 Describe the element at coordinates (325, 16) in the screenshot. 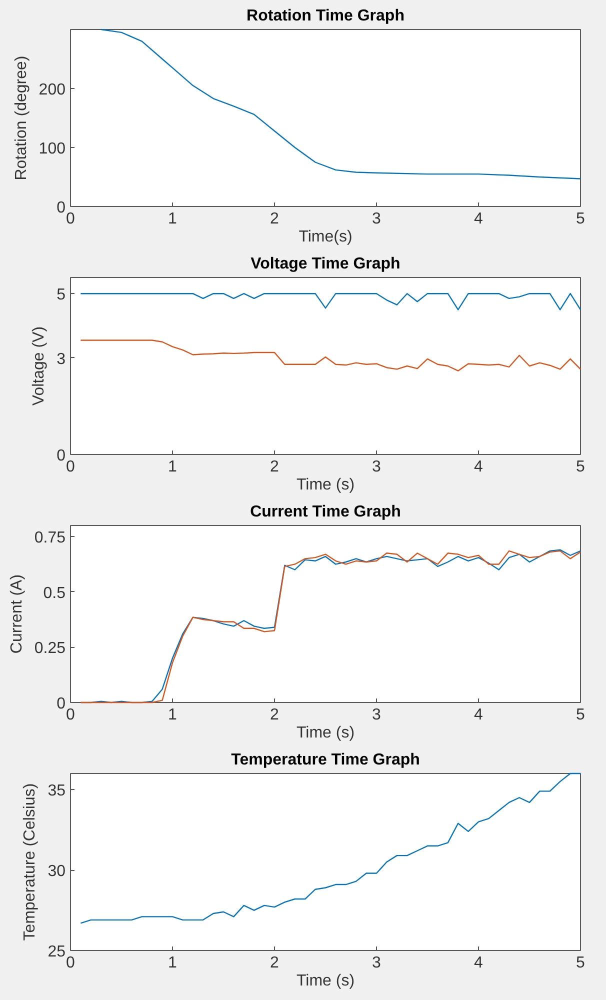

I see `chart-title: Rotation Time Graph` at that location.